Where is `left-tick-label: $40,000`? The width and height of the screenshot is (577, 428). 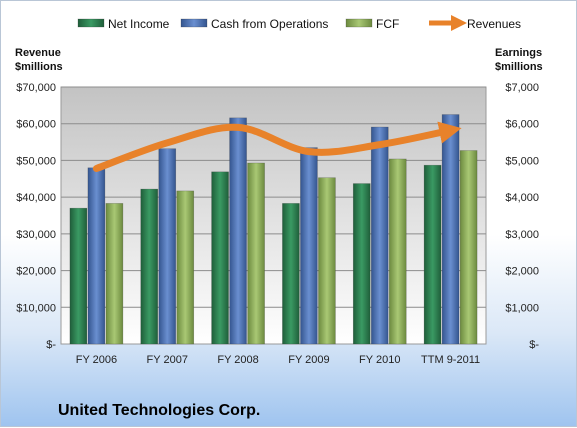 left-tick-label: $40,000 is located at coordinates (36, 198).